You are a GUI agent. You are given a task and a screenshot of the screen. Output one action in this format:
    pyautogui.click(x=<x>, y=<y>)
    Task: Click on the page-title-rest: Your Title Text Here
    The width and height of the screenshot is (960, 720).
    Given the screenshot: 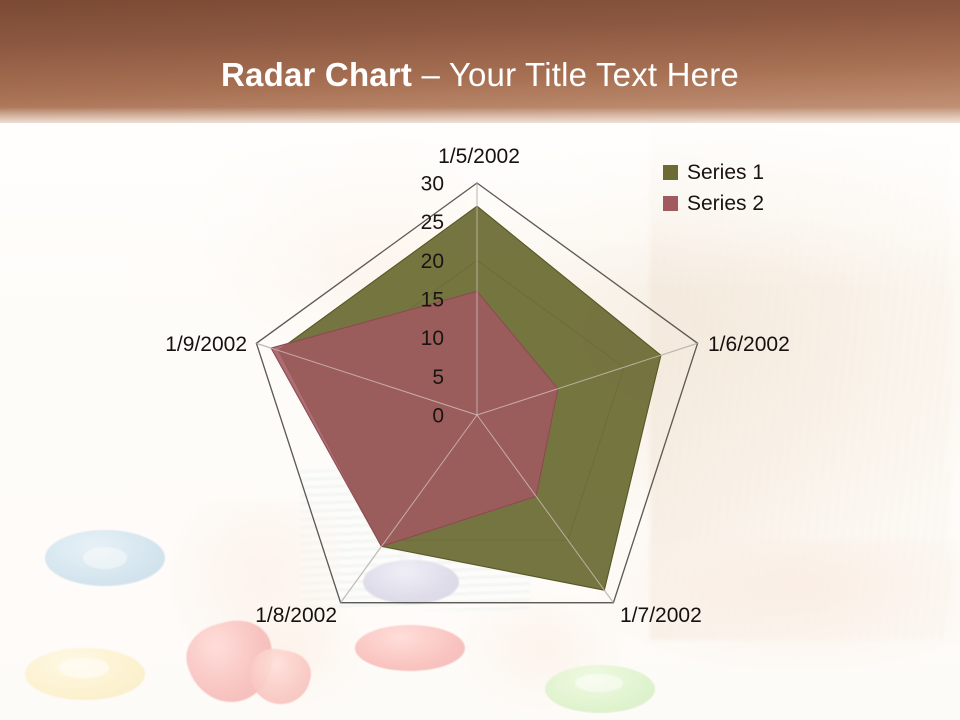 What is the action you would take?
    pyautogui.click(x=593, y=74)
    